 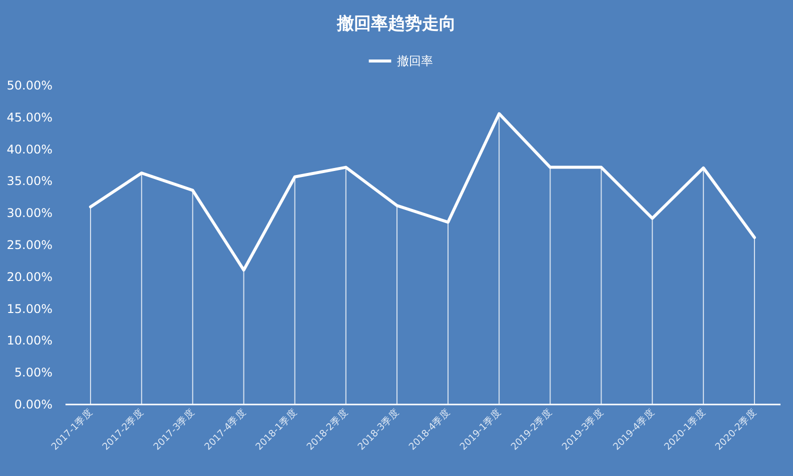 What do you see at coordinates (33, 405) in the screenshot?
I see `y-tick-label: 0.00%` at bounding box center [33, 405].